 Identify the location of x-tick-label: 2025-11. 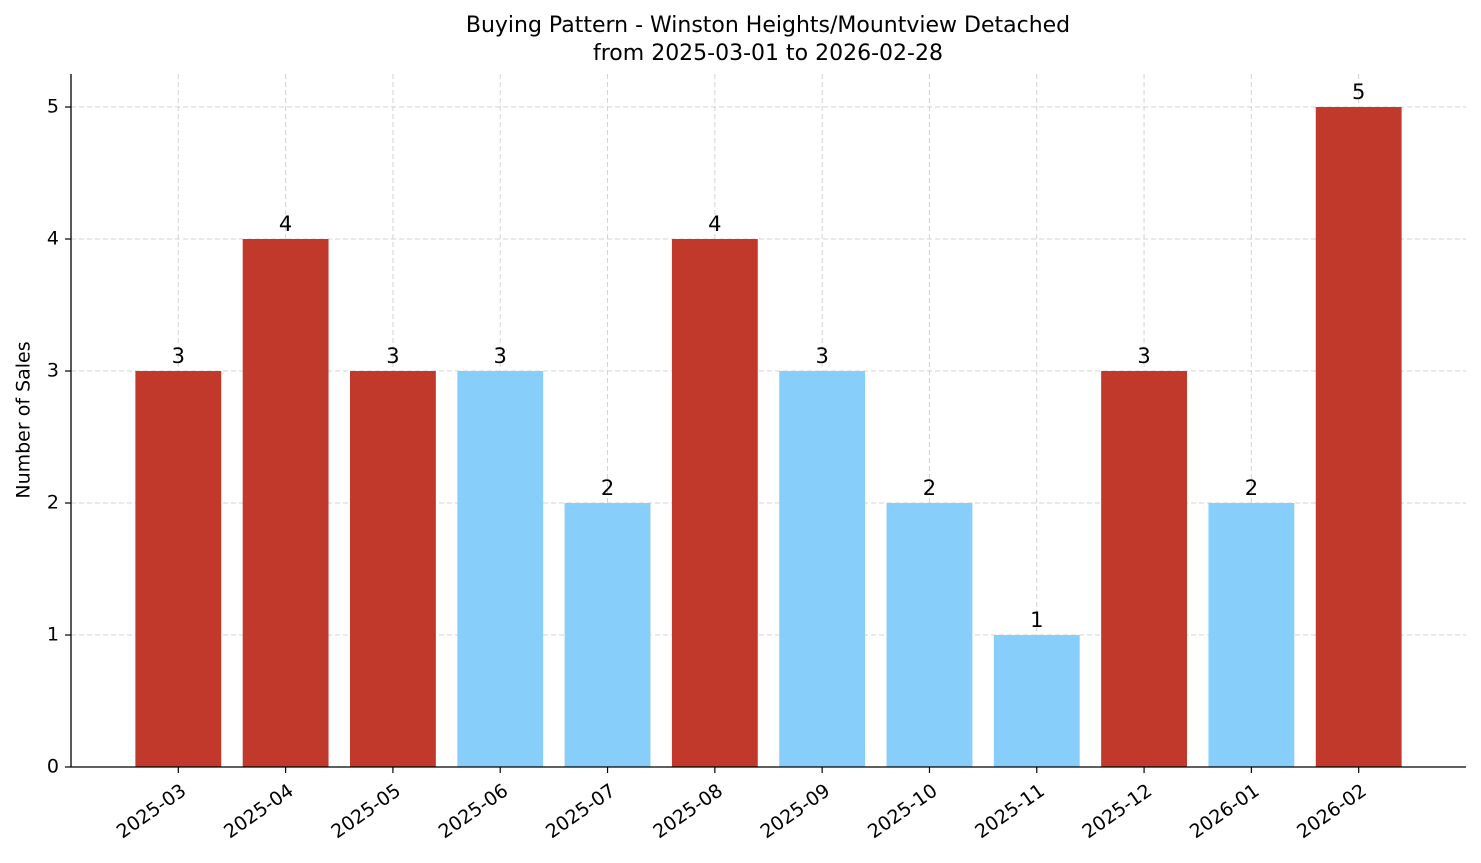
(1010, 812).